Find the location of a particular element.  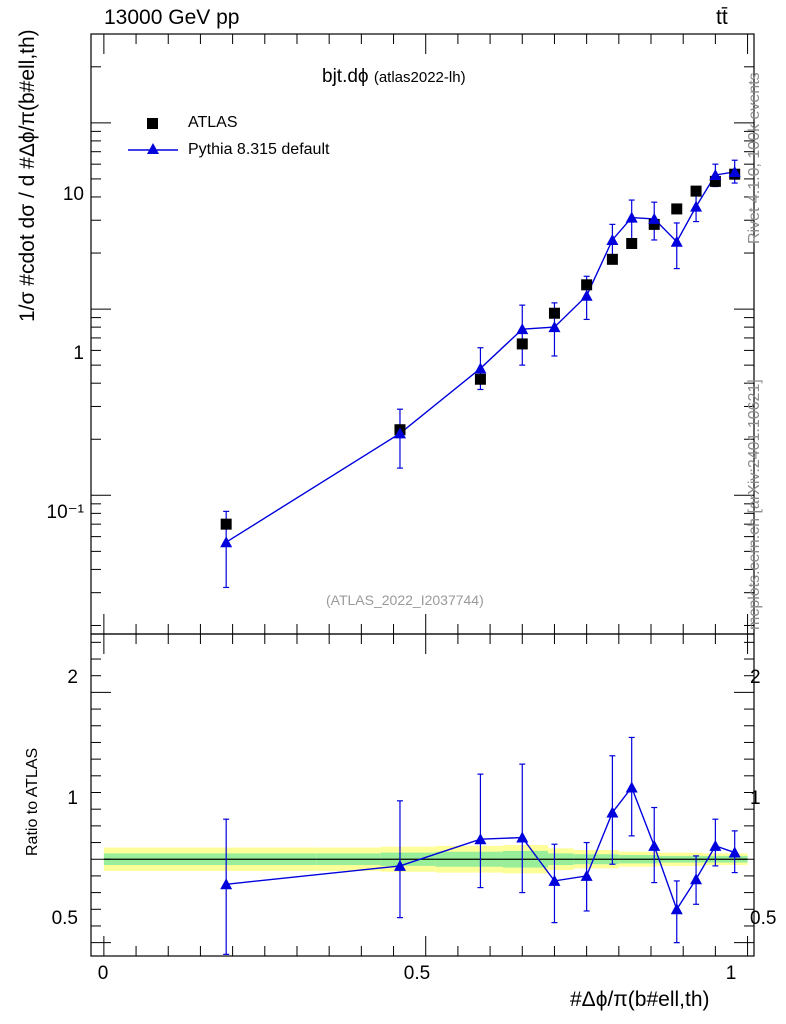

mc-errorbars-ratio is located at coordinates (480, 845).